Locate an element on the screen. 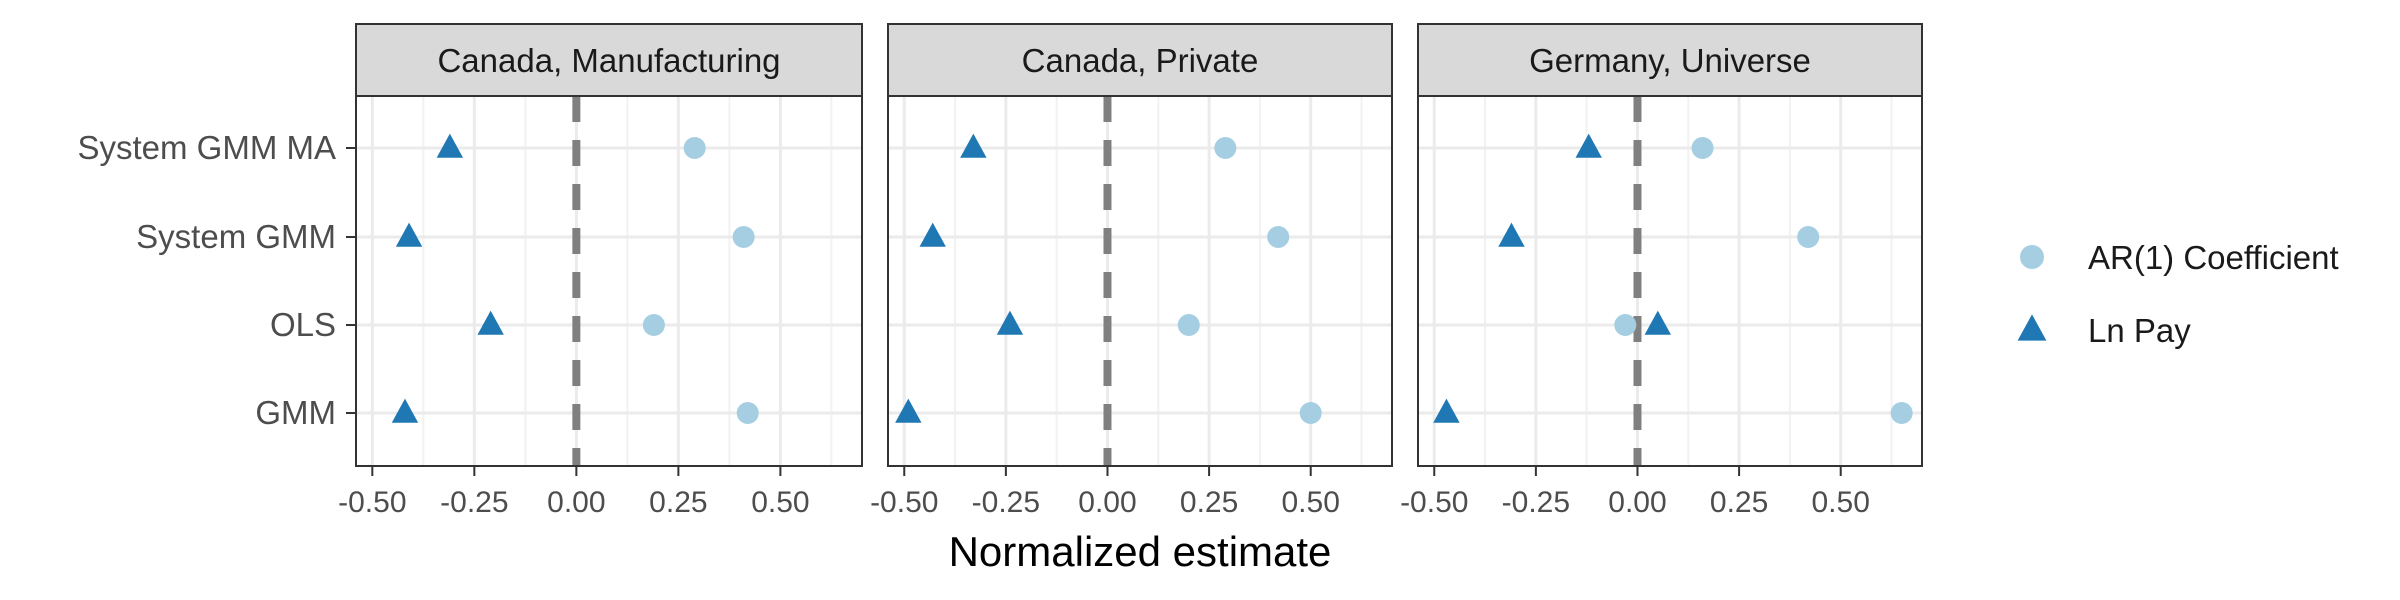 The height and width of the screenshot is (600, 2400). x-axis-title: Normalized estimate is located at coordinates (1140, 551).